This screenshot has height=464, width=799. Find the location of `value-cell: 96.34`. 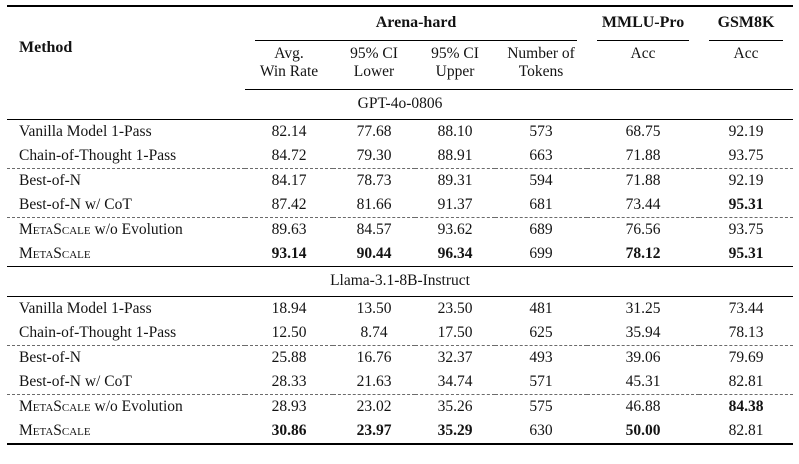

value-cell: 96.34 is located at coordinates (455, 254).